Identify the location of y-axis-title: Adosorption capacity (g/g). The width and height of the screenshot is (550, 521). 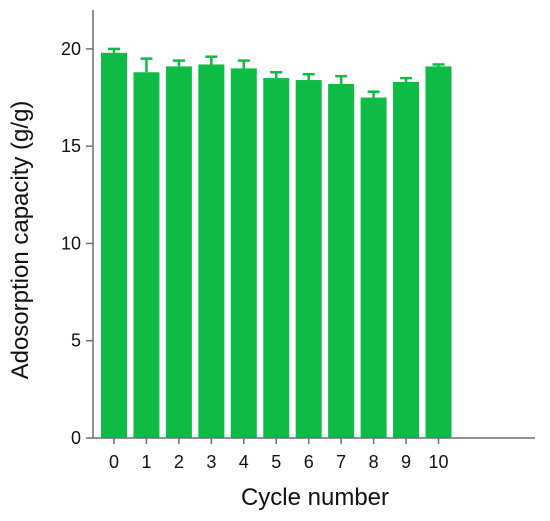
(20, 240).